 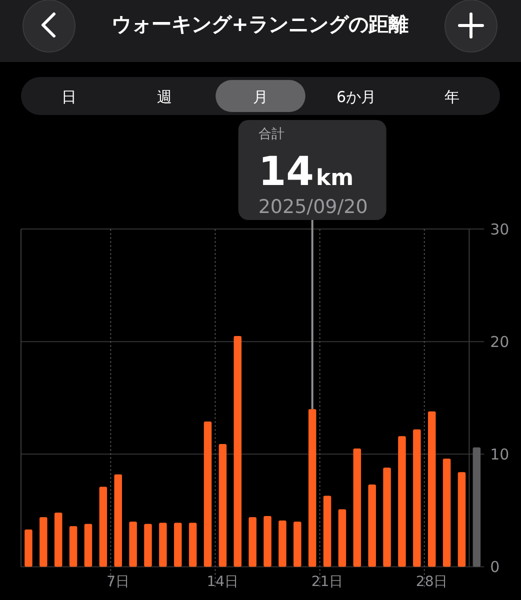 What do you see at coordinates (260, 24) in the screenshot?
I see `chart-title: ウォーキング+ランニングの距離` at bounding box center [260, 24].